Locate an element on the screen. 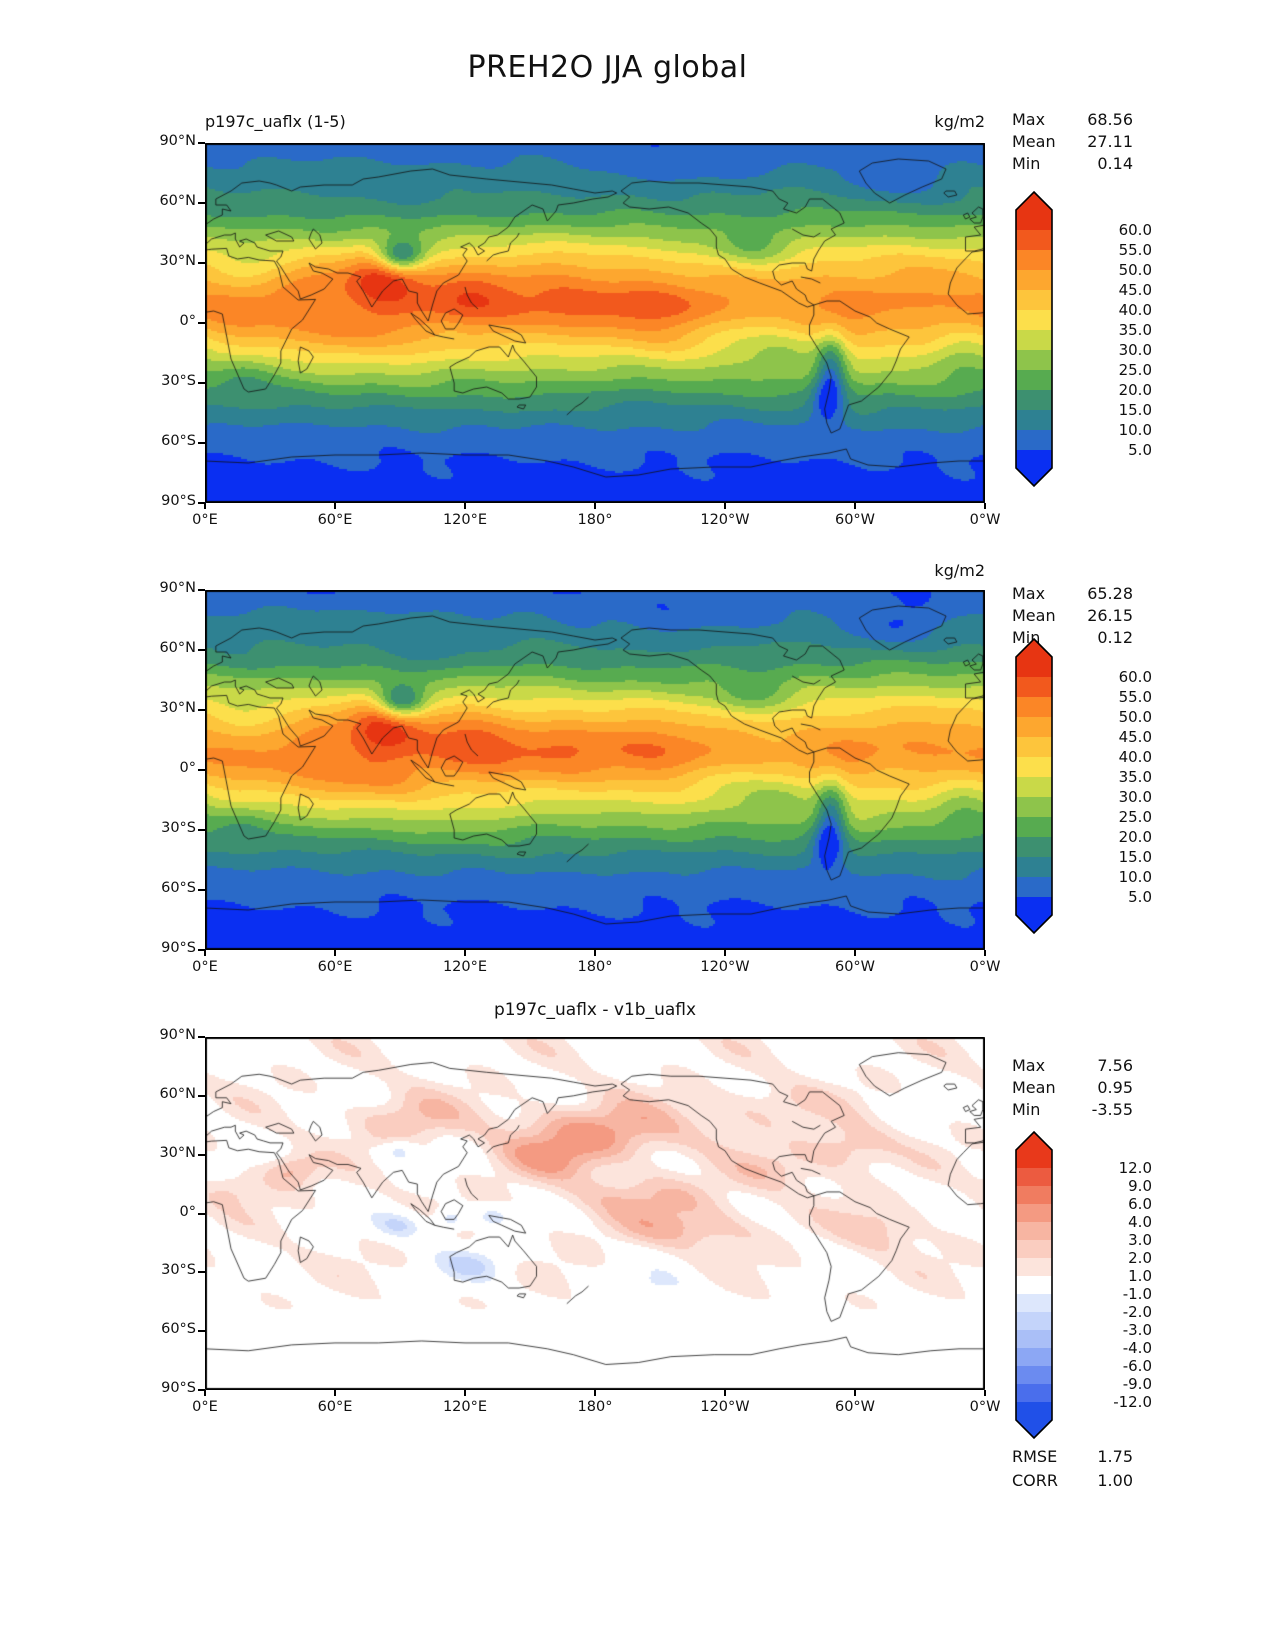  stat-row: Max 7.56 is located at coordinates (1072, 1066).